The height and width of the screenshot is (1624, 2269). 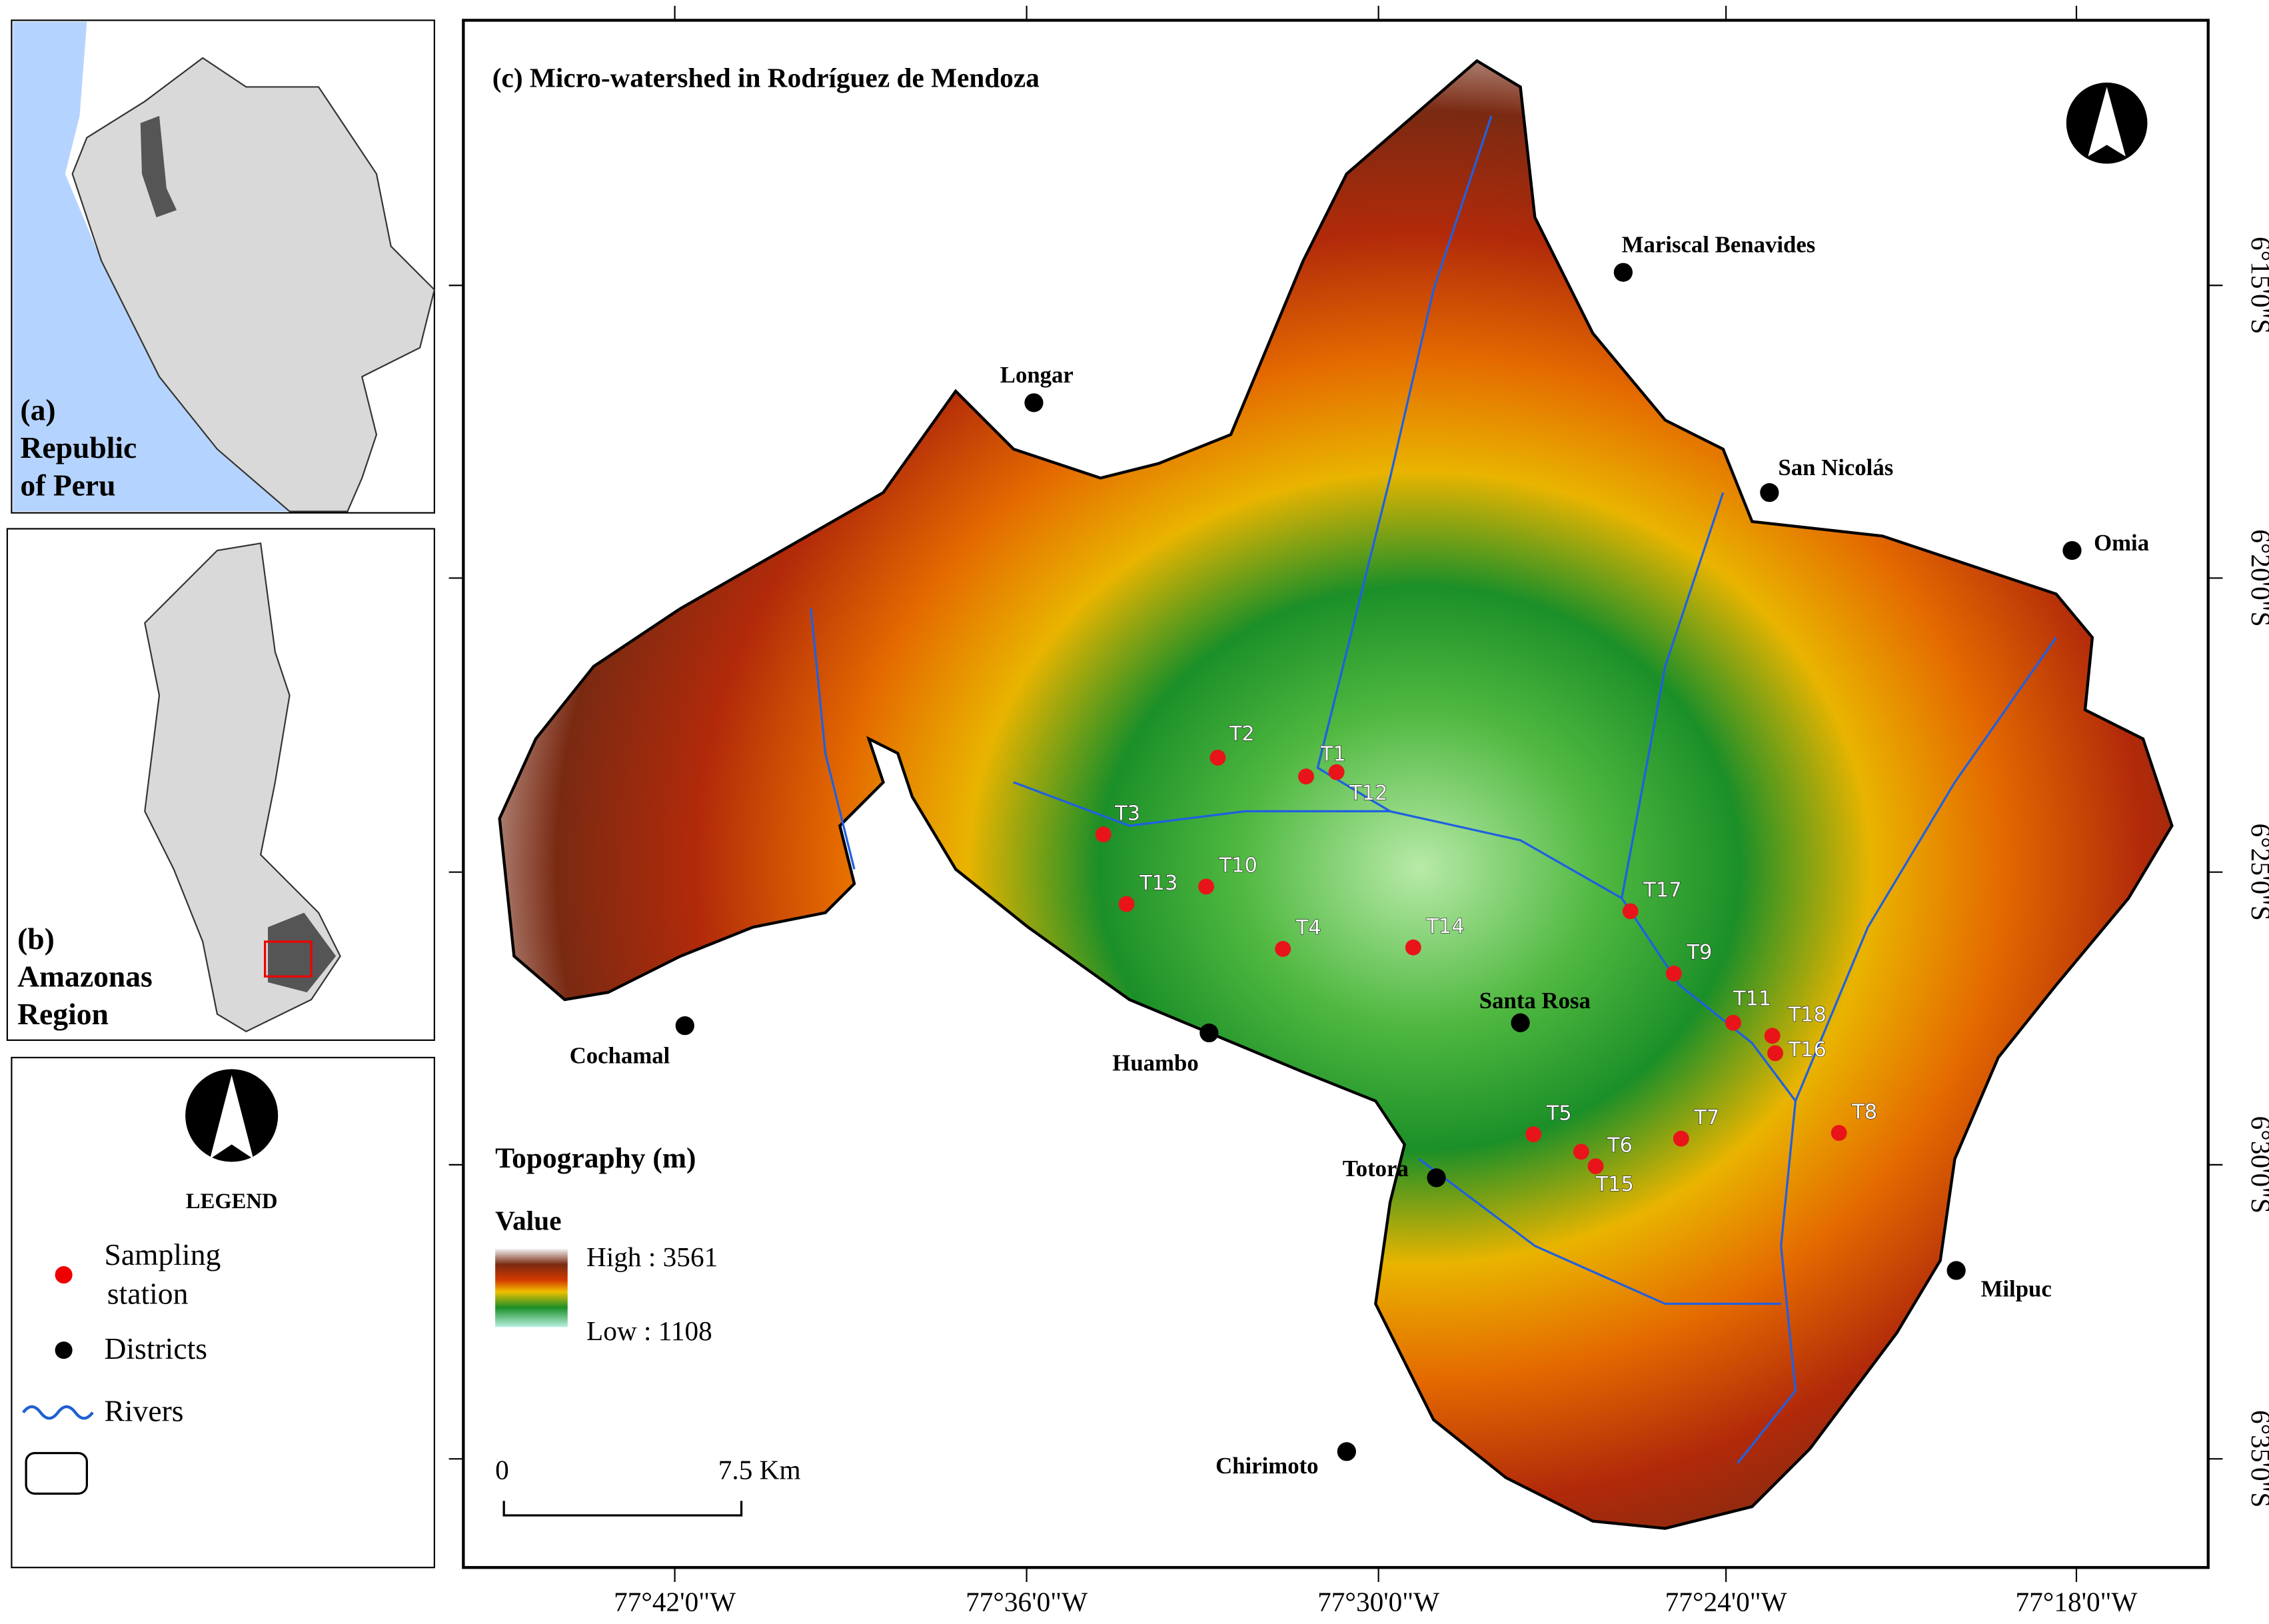 I want to click on station-label: T18, so click(x=1808, y=1015).